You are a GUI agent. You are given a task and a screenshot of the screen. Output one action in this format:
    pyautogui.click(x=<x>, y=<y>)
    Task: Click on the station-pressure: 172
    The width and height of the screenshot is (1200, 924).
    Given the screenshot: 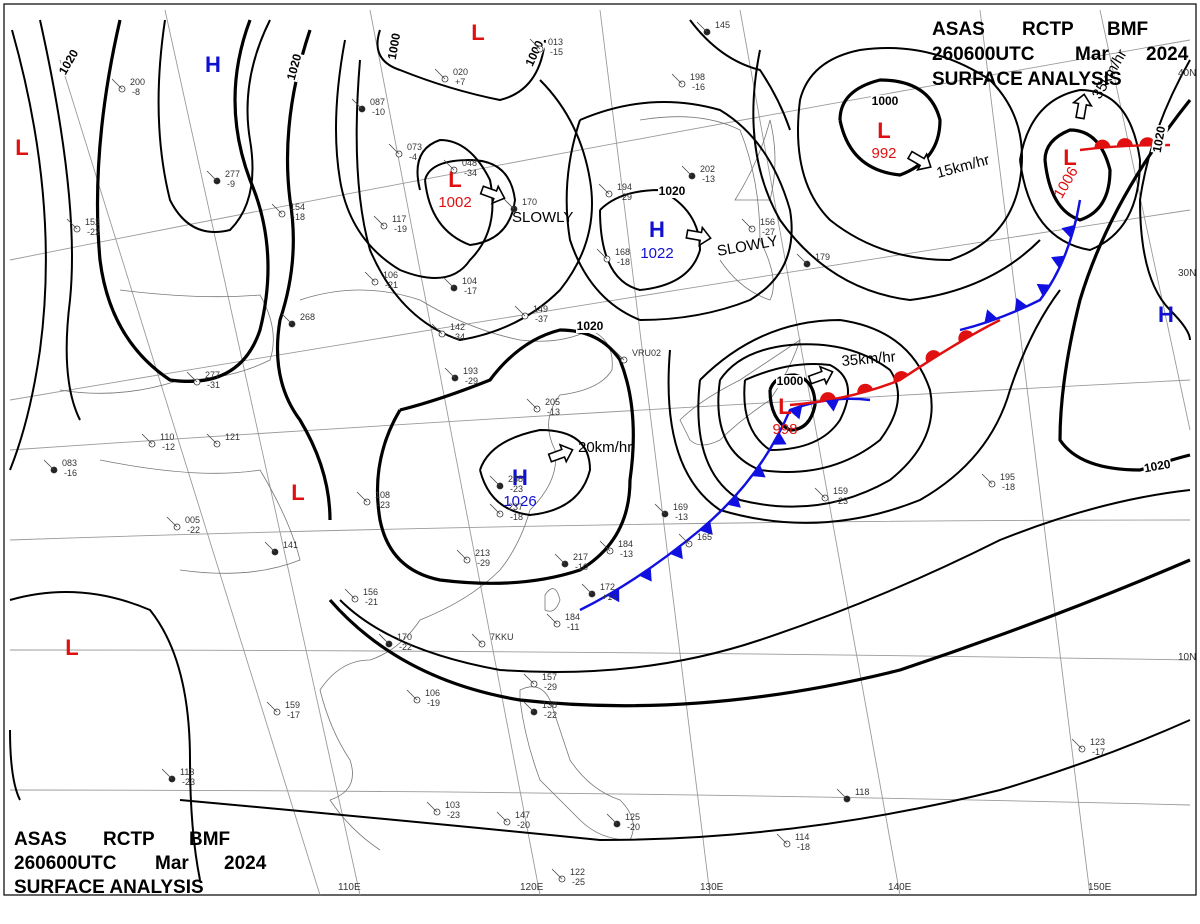 What is the action you would take?
    pyautogui.click(x=607, y=587)
    